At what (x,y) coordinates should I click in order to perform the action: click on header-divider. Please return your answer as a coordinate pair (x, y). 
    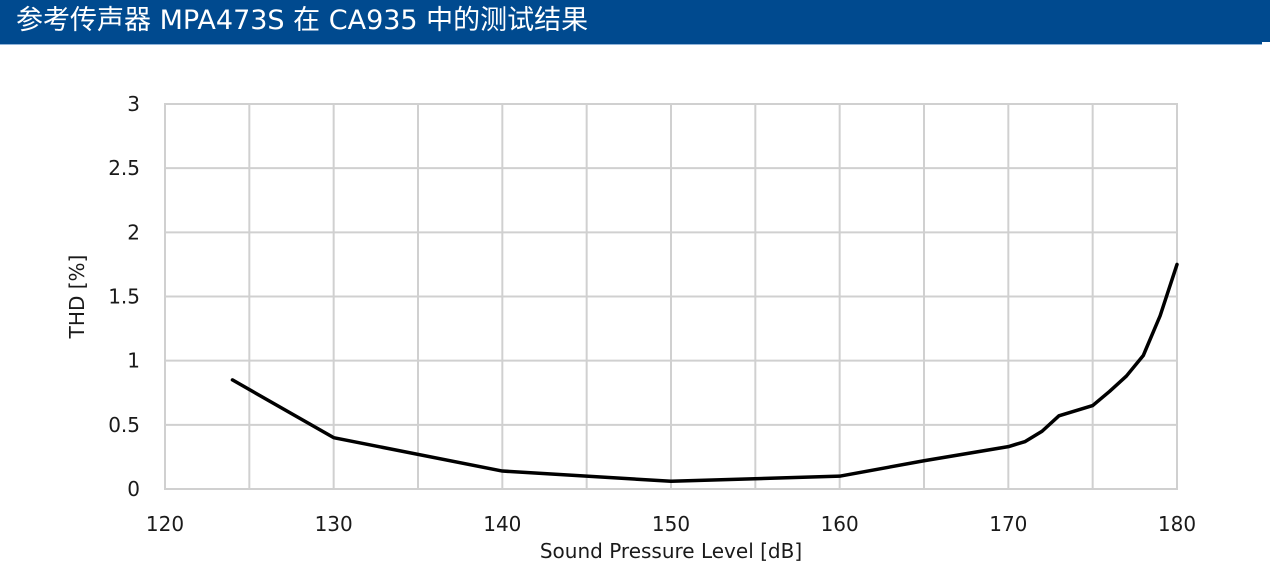
    Looking at the image, I should click on (631, 43).